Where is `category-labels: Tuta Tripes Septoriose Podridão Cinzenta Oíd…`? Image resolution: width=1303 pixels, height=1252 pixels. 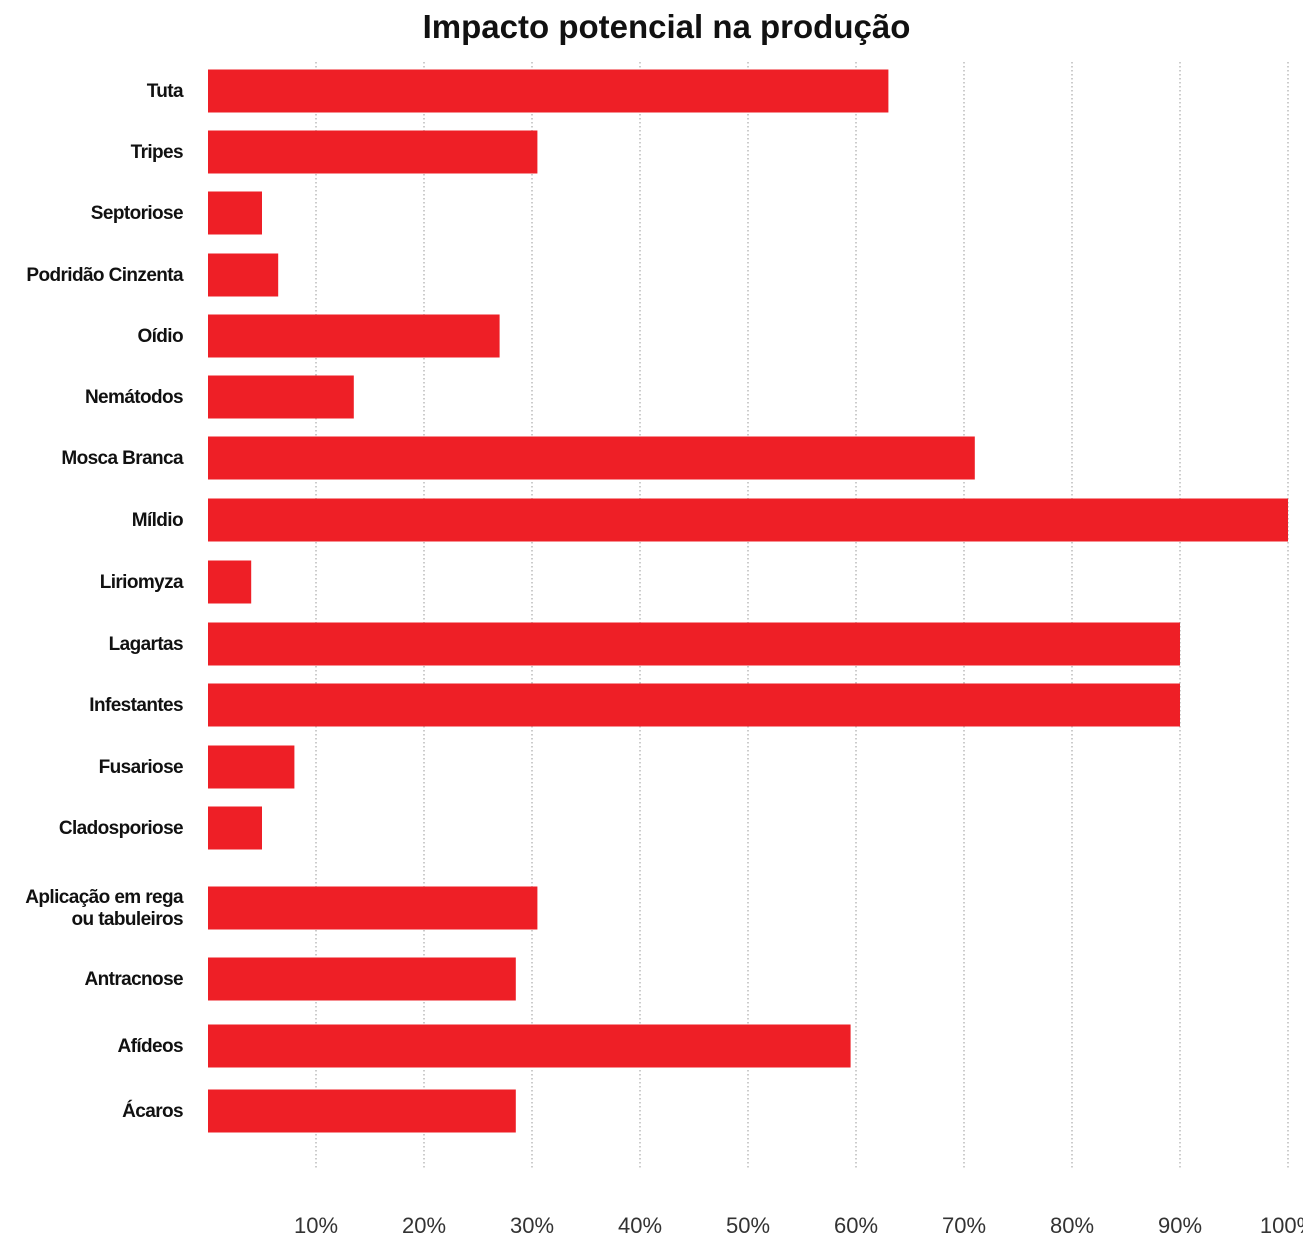 category-labels: Tuta Tripes Septoriose Podridão Cinzenta Oíd… is located at coordinates (104, 601).